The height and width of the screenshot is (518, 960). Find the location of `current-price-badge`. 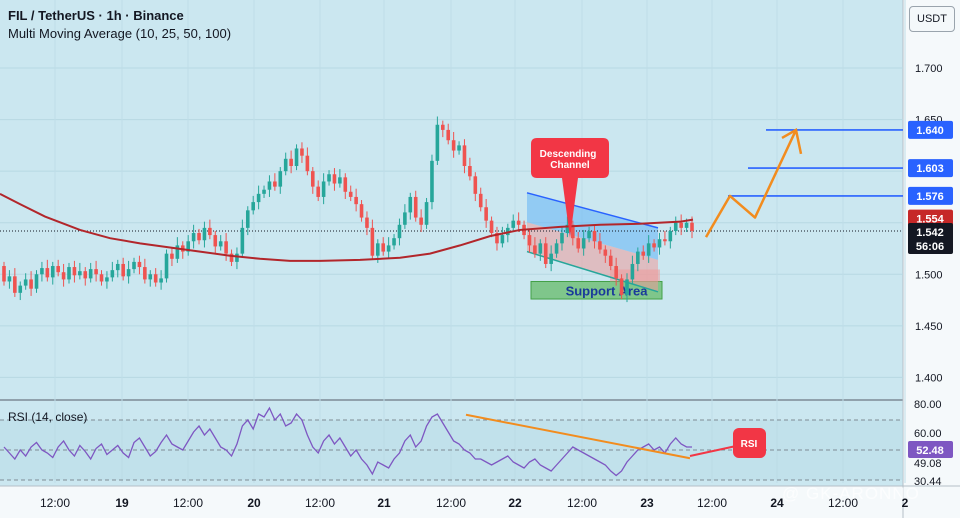

current-price-badge is located at coordinates (930, 238).